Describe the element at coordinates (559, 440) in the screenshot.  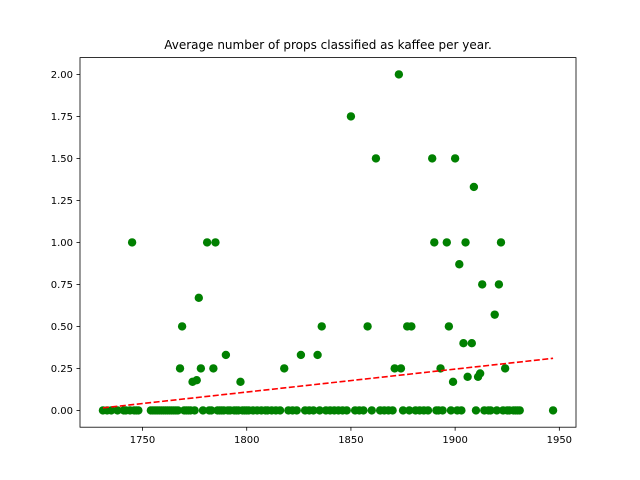
I see `x-tick-label: 1950` at that location.